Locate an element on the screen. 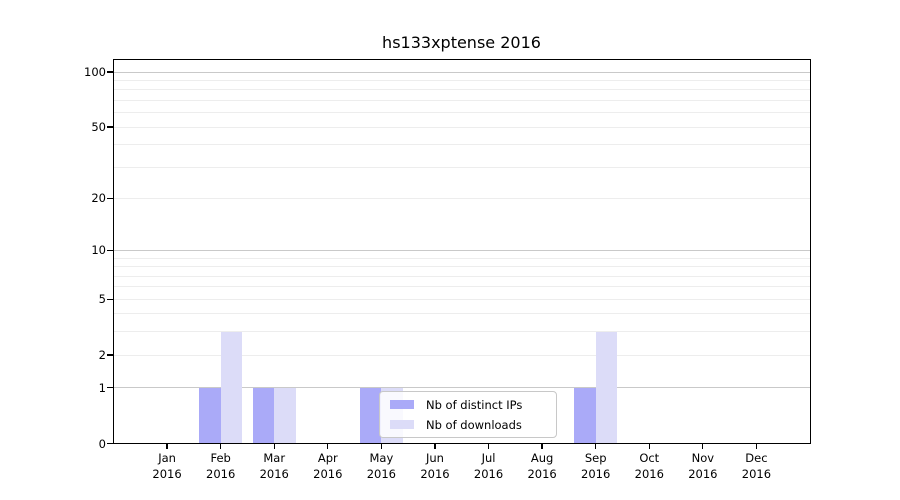 The width and height of the screenshot is (900, 500). x-axis-tick-label: Jun 2016 is located at coordinates (435, 466).